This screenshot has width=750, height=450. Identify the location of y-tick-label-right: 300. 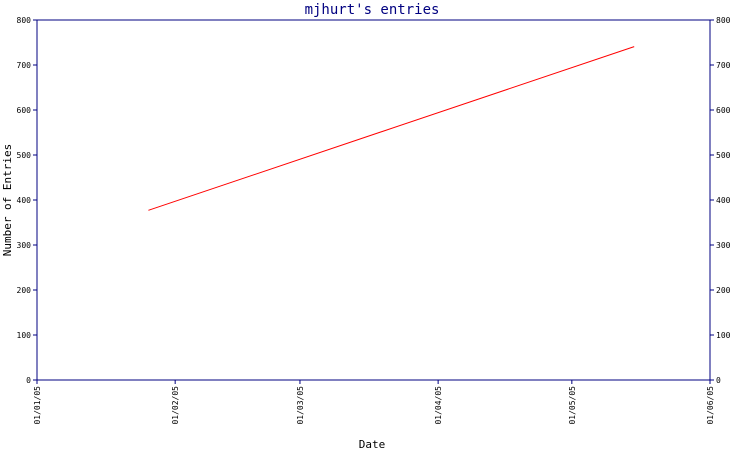
(723, 245).